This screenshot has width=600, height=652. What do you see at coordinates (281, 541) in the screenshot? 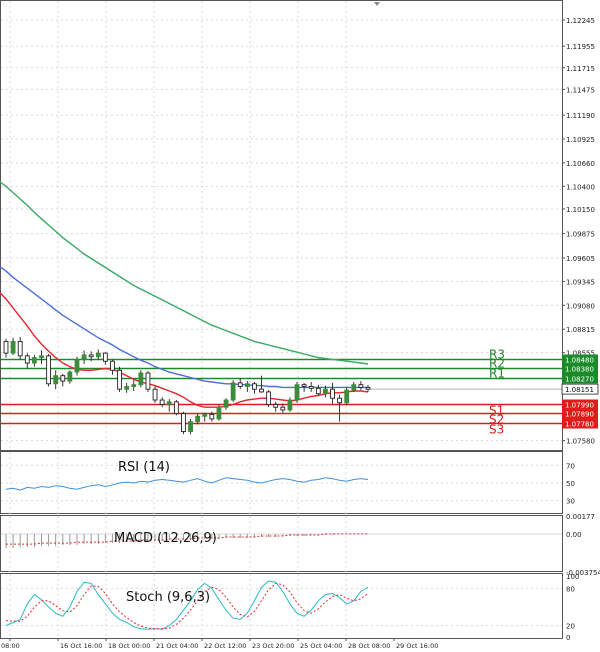
I see `macd-panel` at bounding box center [281, 541].